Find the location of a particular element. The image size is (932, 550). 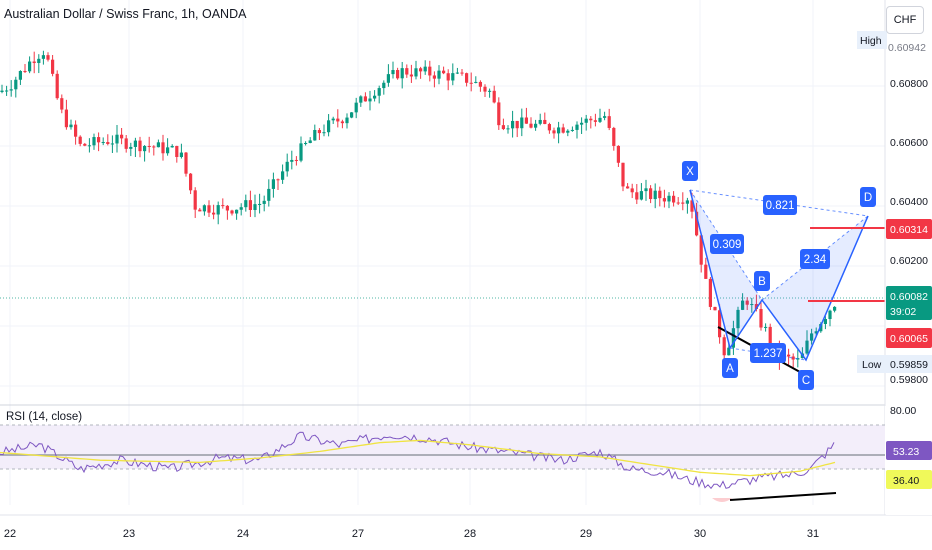

time-axis-label: 31 is located at coordinates (813, 534).